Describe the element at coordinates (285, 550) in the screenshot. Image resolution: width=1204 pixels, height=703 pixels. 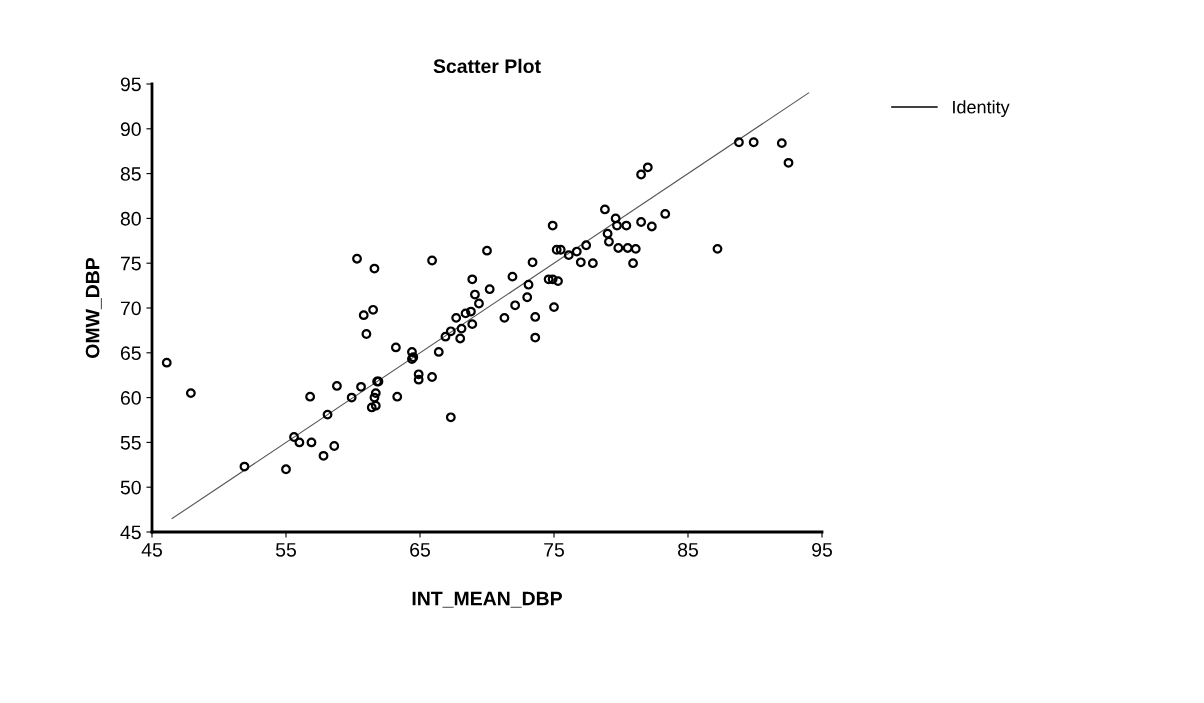
I see `x-tick-label: 55` at that location.